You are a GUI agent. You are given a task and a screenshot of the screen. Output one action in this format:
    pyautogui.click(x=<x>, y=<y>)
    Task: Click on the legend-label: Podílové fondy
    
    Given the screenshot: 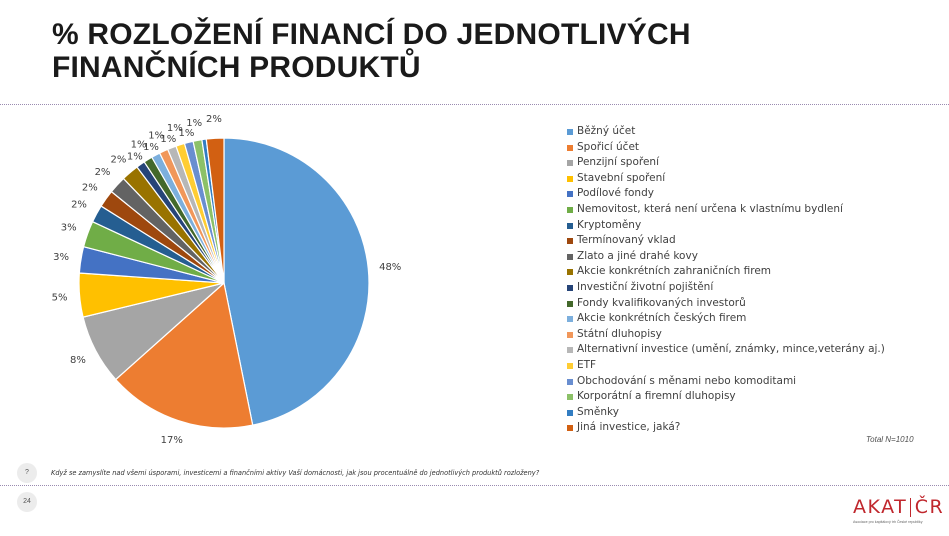 What is the action you would take?
    pyautogui.click(x=615, y=193)
    